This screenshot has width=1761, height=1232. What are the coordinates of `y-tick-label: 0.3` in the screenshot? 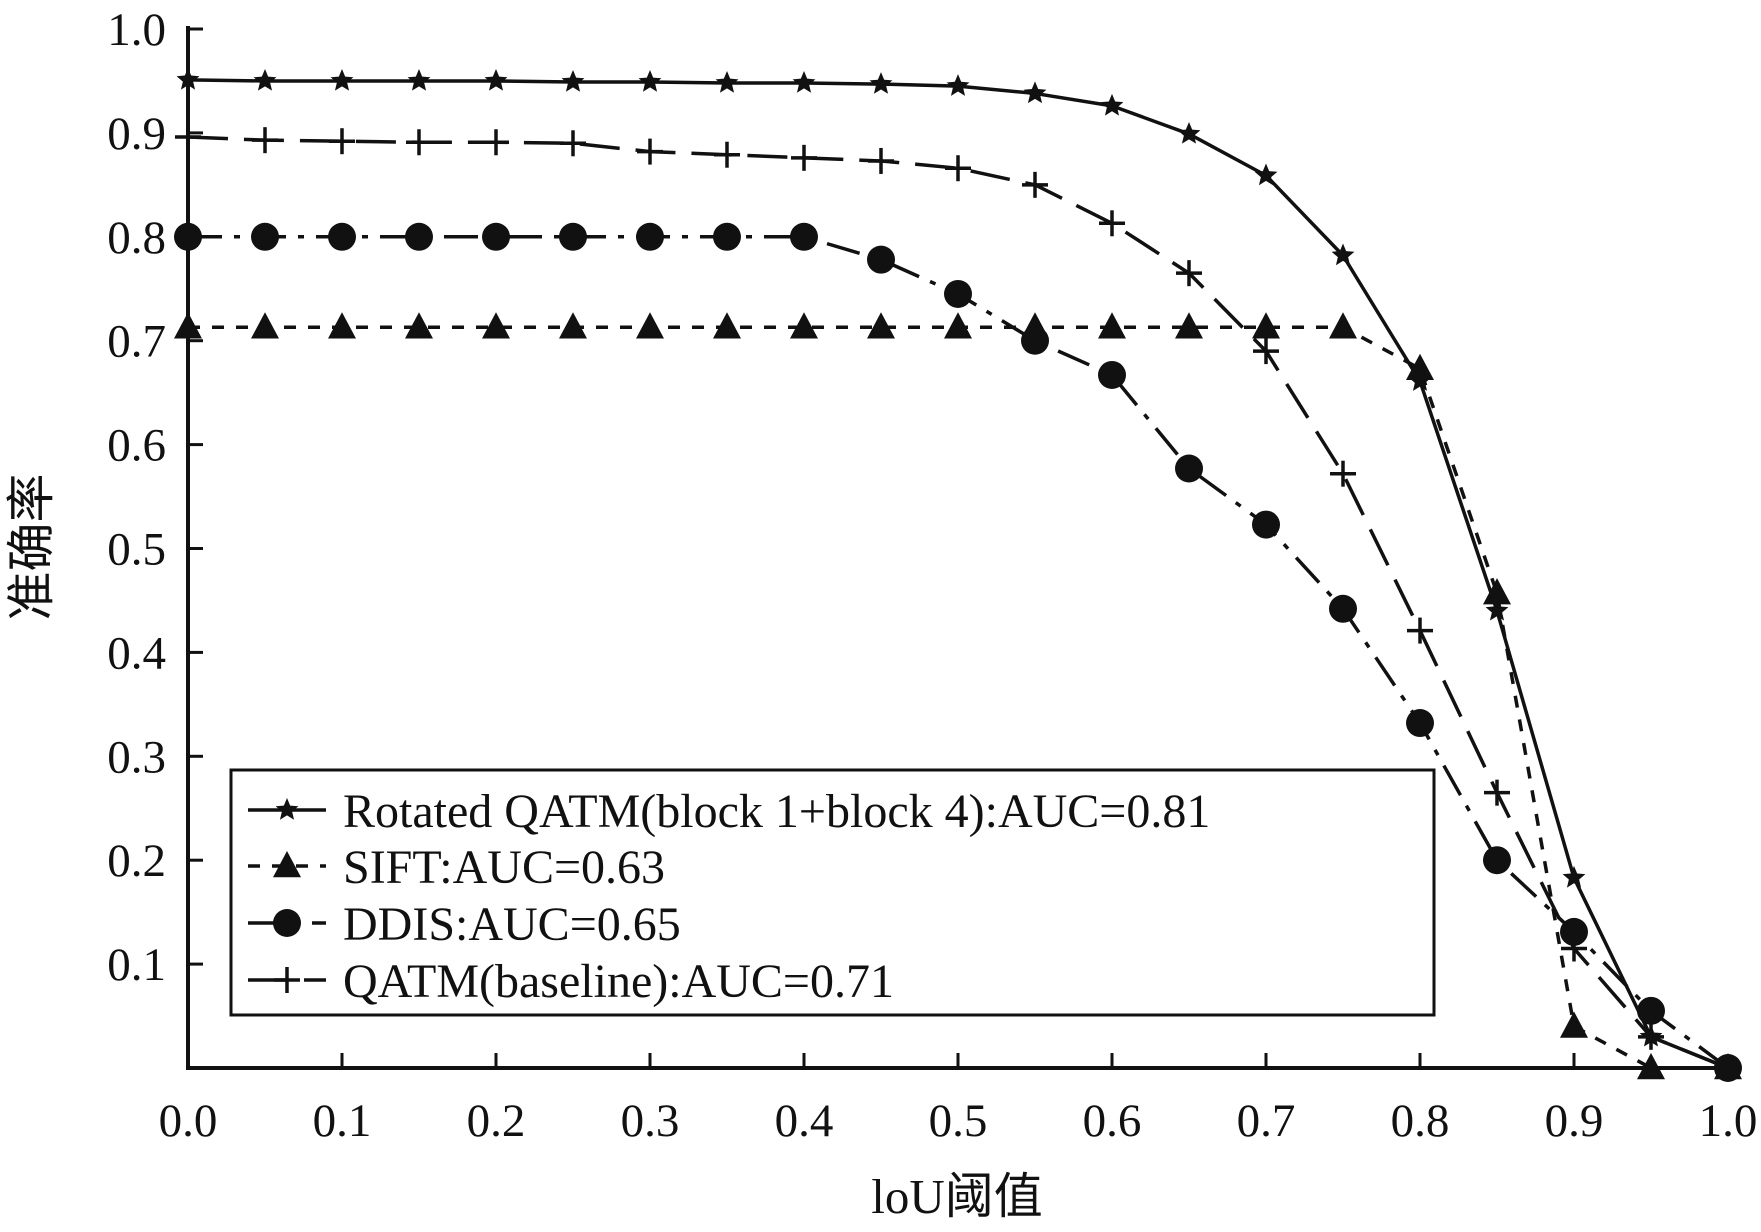 It's located at (136, 757).